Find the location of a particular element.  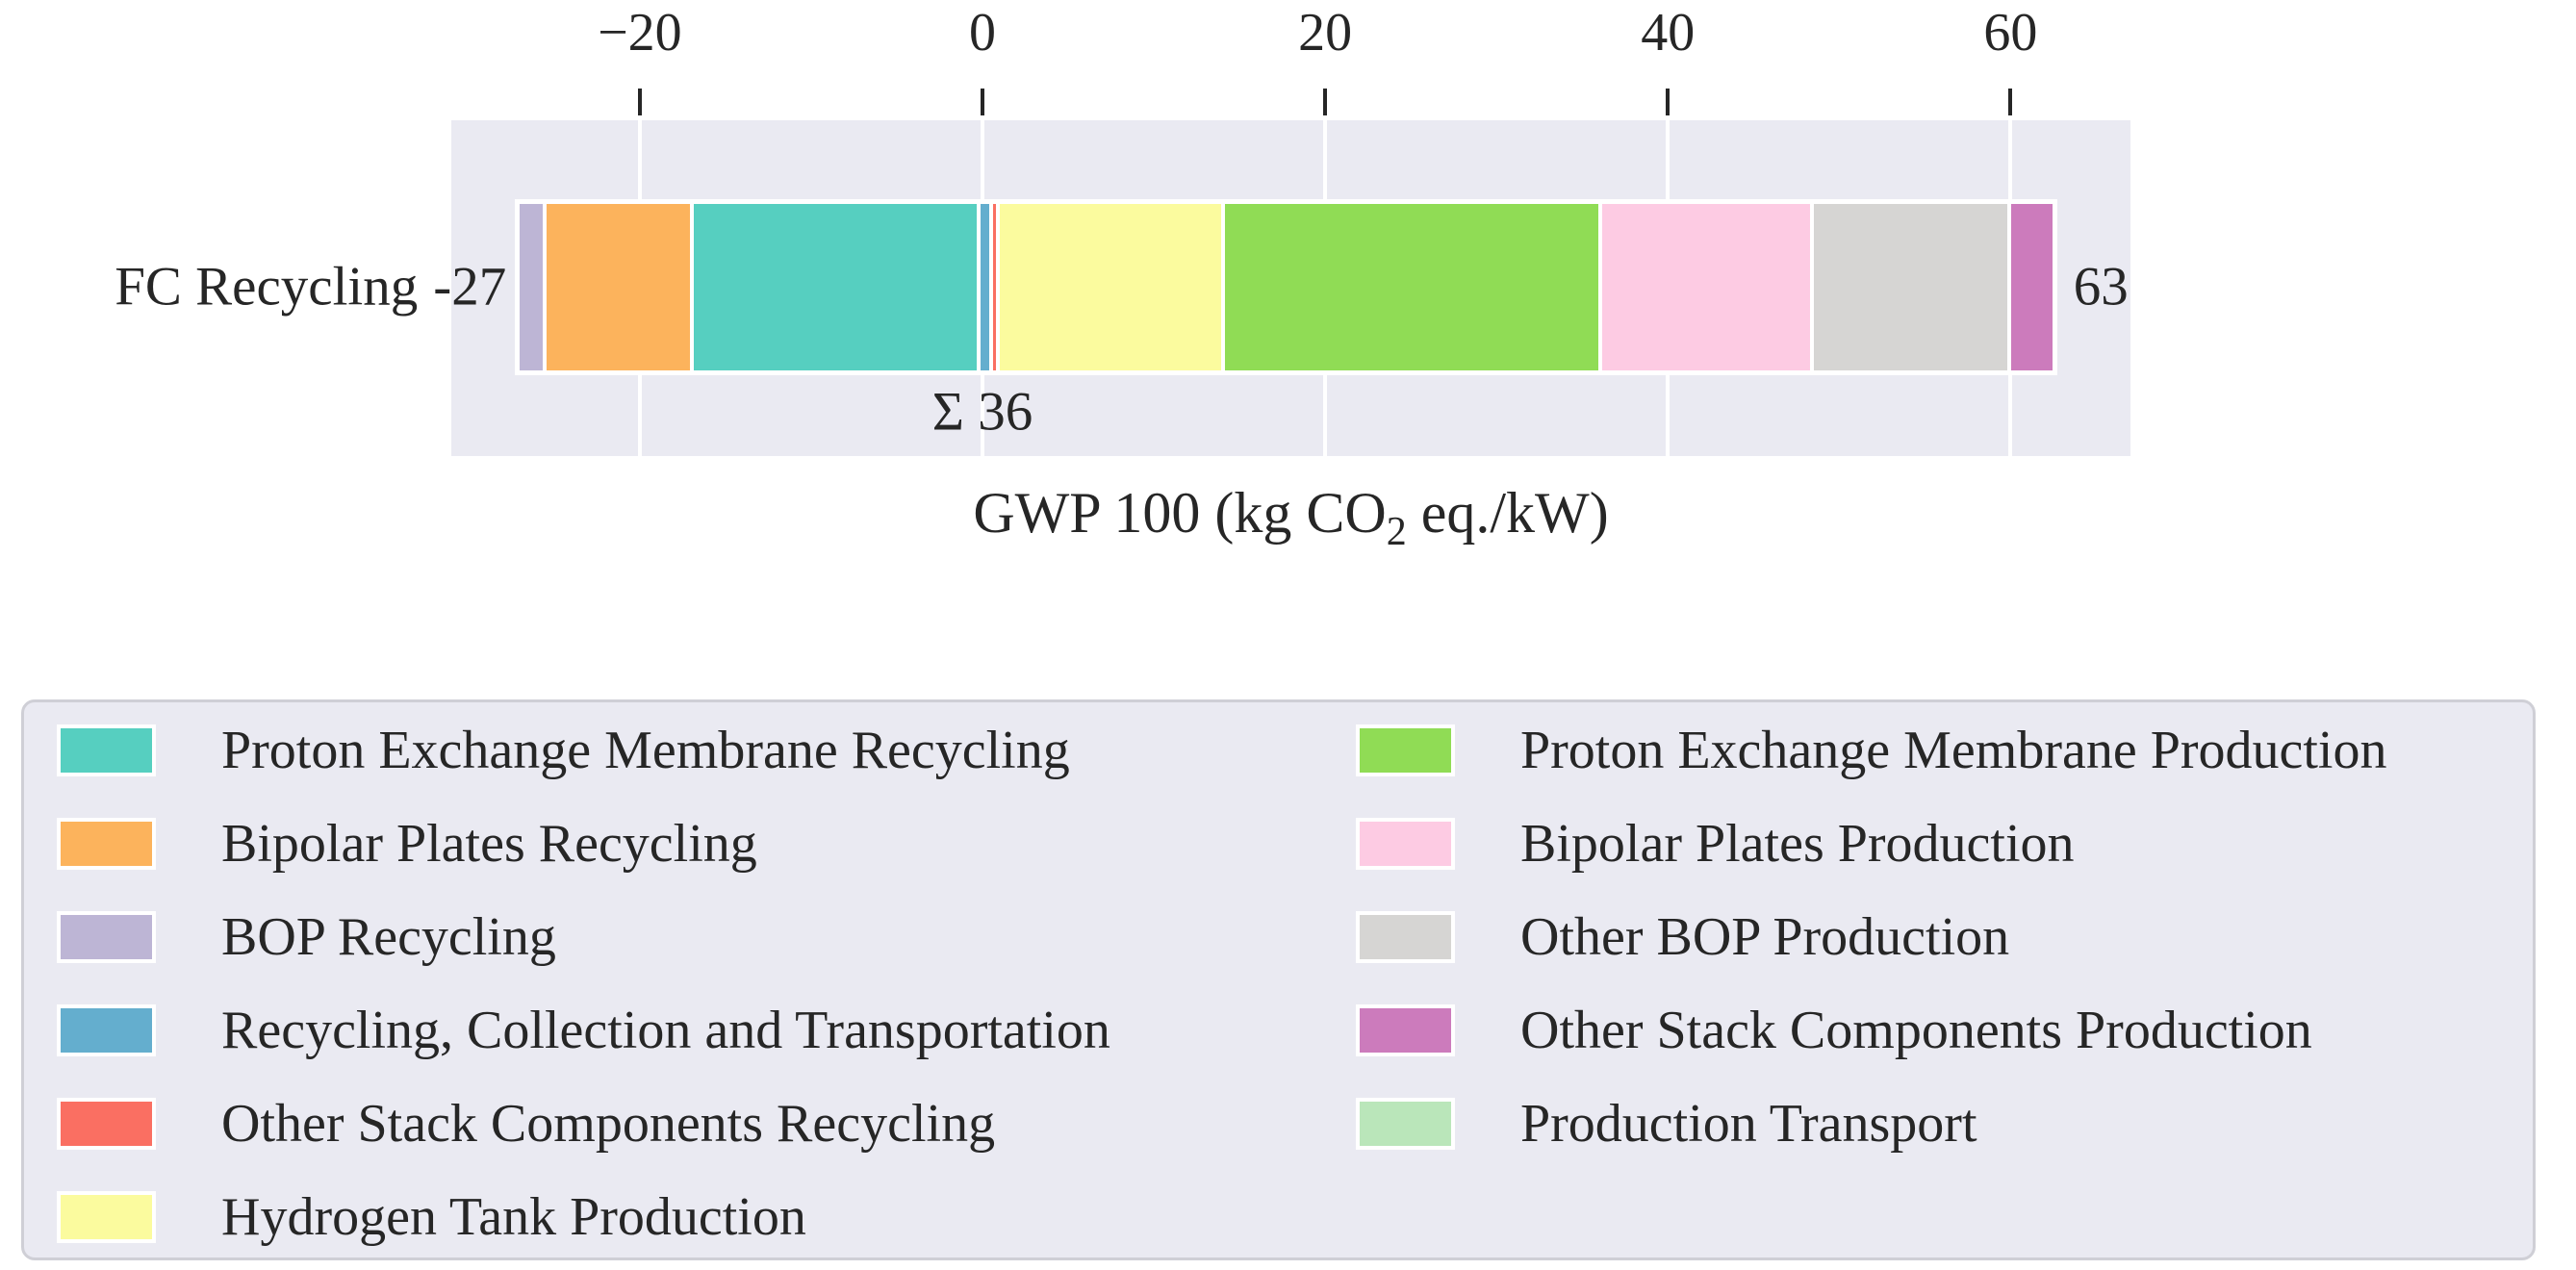

legend-item-hydrogen-tank-production: Hydrogen Tank Production is located at coordinates (433, 1217).